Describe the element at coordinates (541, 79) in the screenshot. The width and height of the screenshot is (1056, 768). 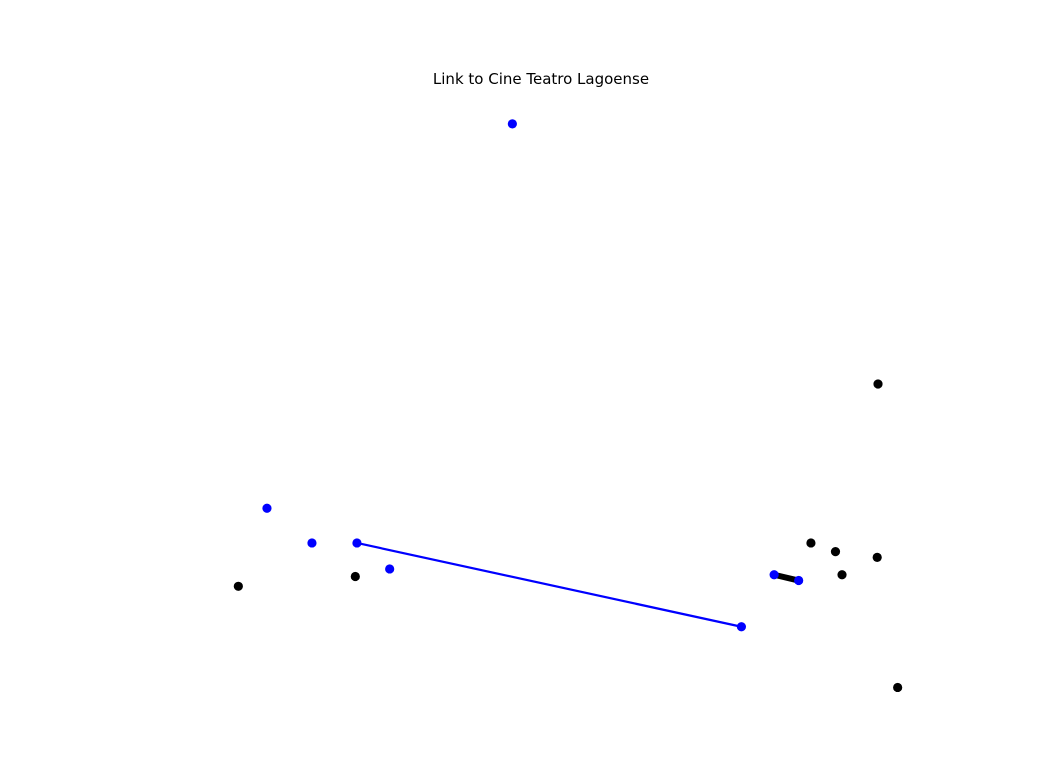
I see `chart-title: Link to Cine Teatro Lagoense` at that location.